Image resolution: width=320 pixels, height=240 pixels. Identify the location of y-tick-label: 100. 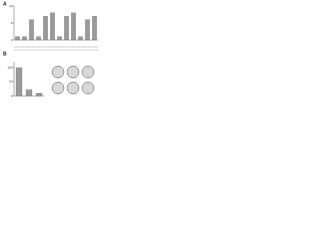
(9, 67).